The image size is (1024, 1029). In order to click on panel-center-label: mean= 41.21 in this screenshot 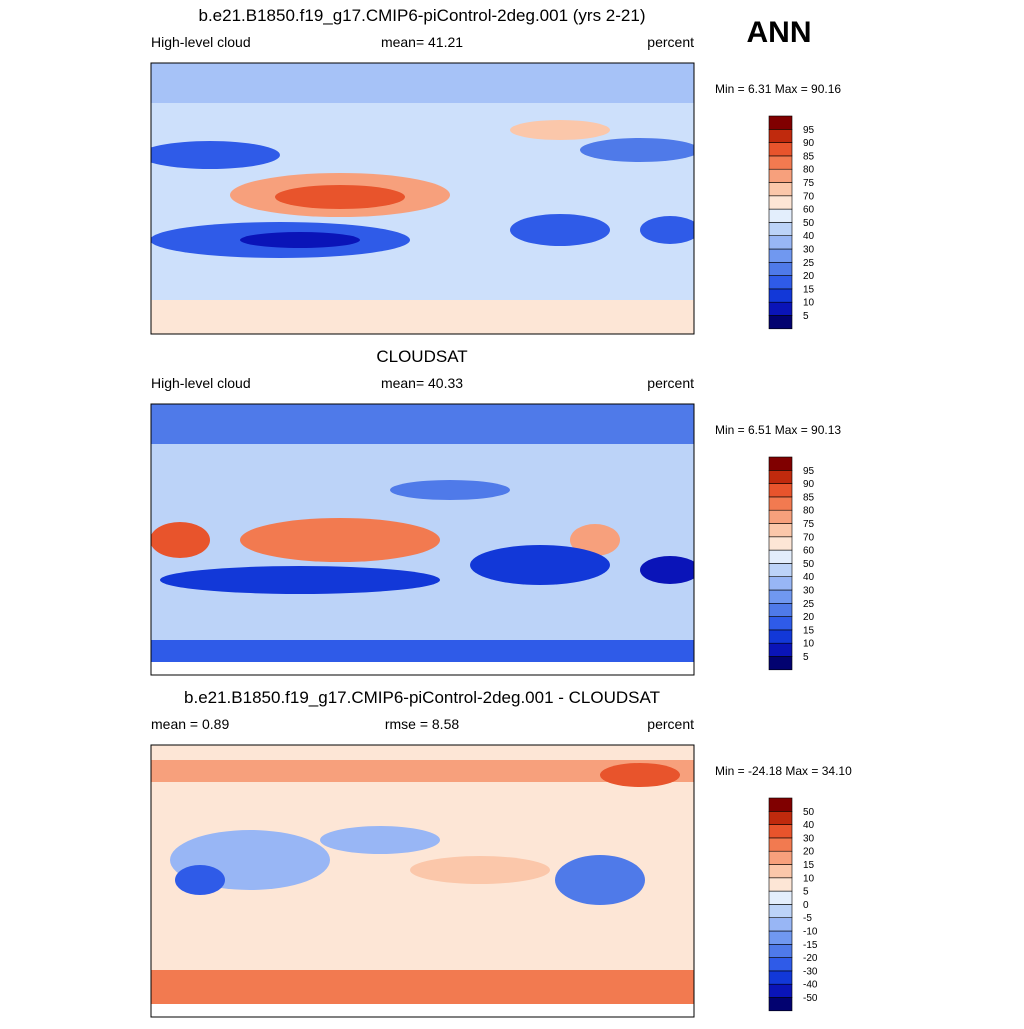, I will do `click(422, 42)`.